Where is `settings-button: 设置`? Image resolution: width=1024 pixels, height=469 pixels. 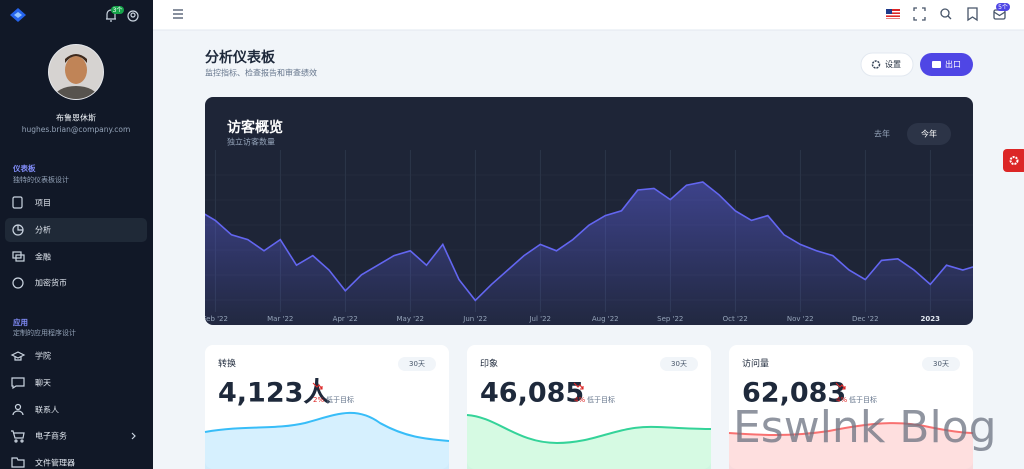
settings-button: 设置 is located at coordinates (887, 64).